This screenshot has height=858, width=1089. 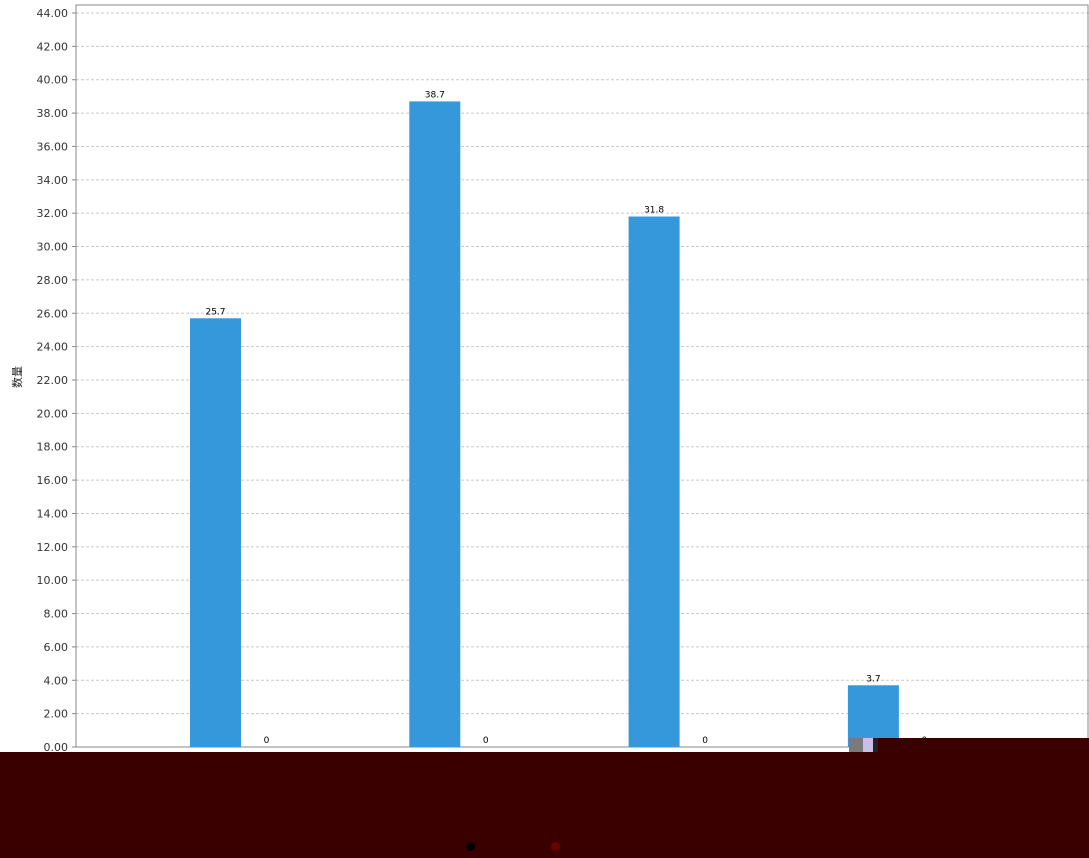 I want to click on y-tick-label: 2.00, so click(x=56, y=714).